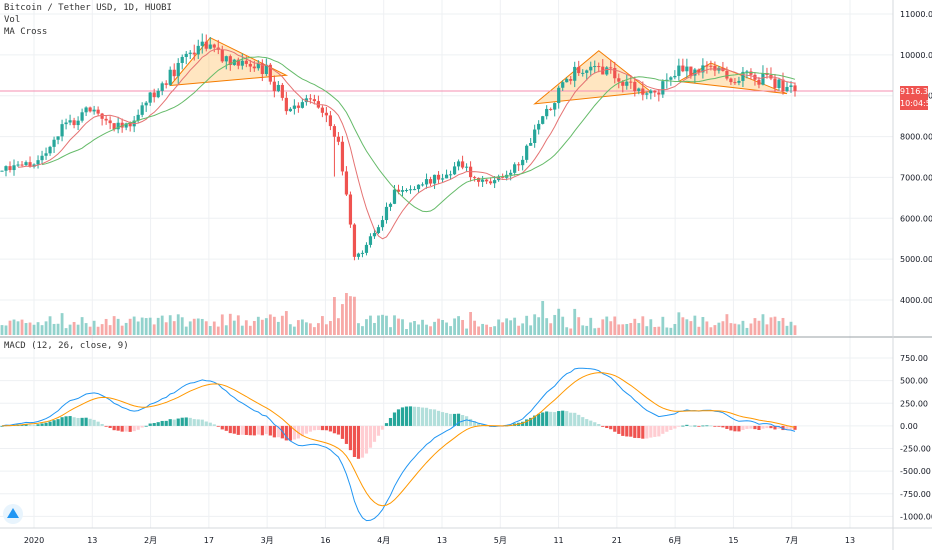 Image resolution: width=932 pixels, height=550 pixels. Describe the element at coordinates (150, 540) in the screenshot. I see `time-tick-label: 2月` at that location.